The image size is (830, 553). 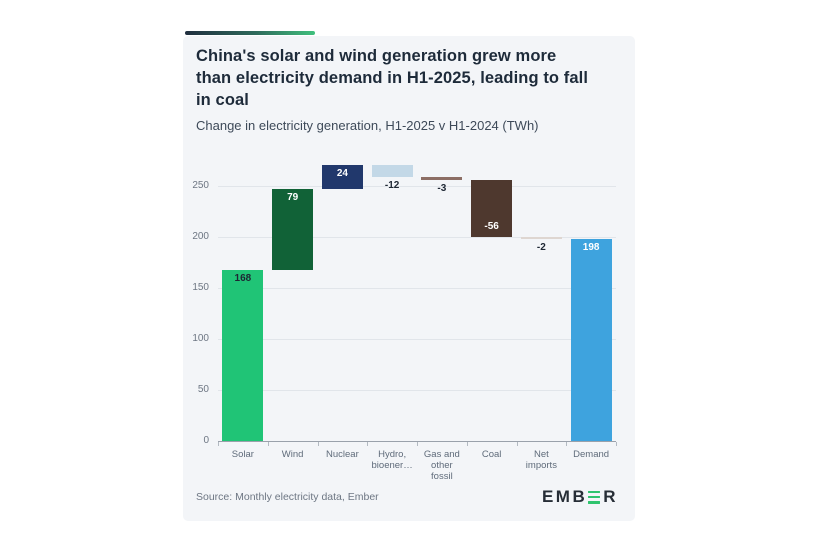 What do you see at coordinates (222, 100) in the screenshot?
I see `chart-title-line: in coal` at bounding box center [222, 100].